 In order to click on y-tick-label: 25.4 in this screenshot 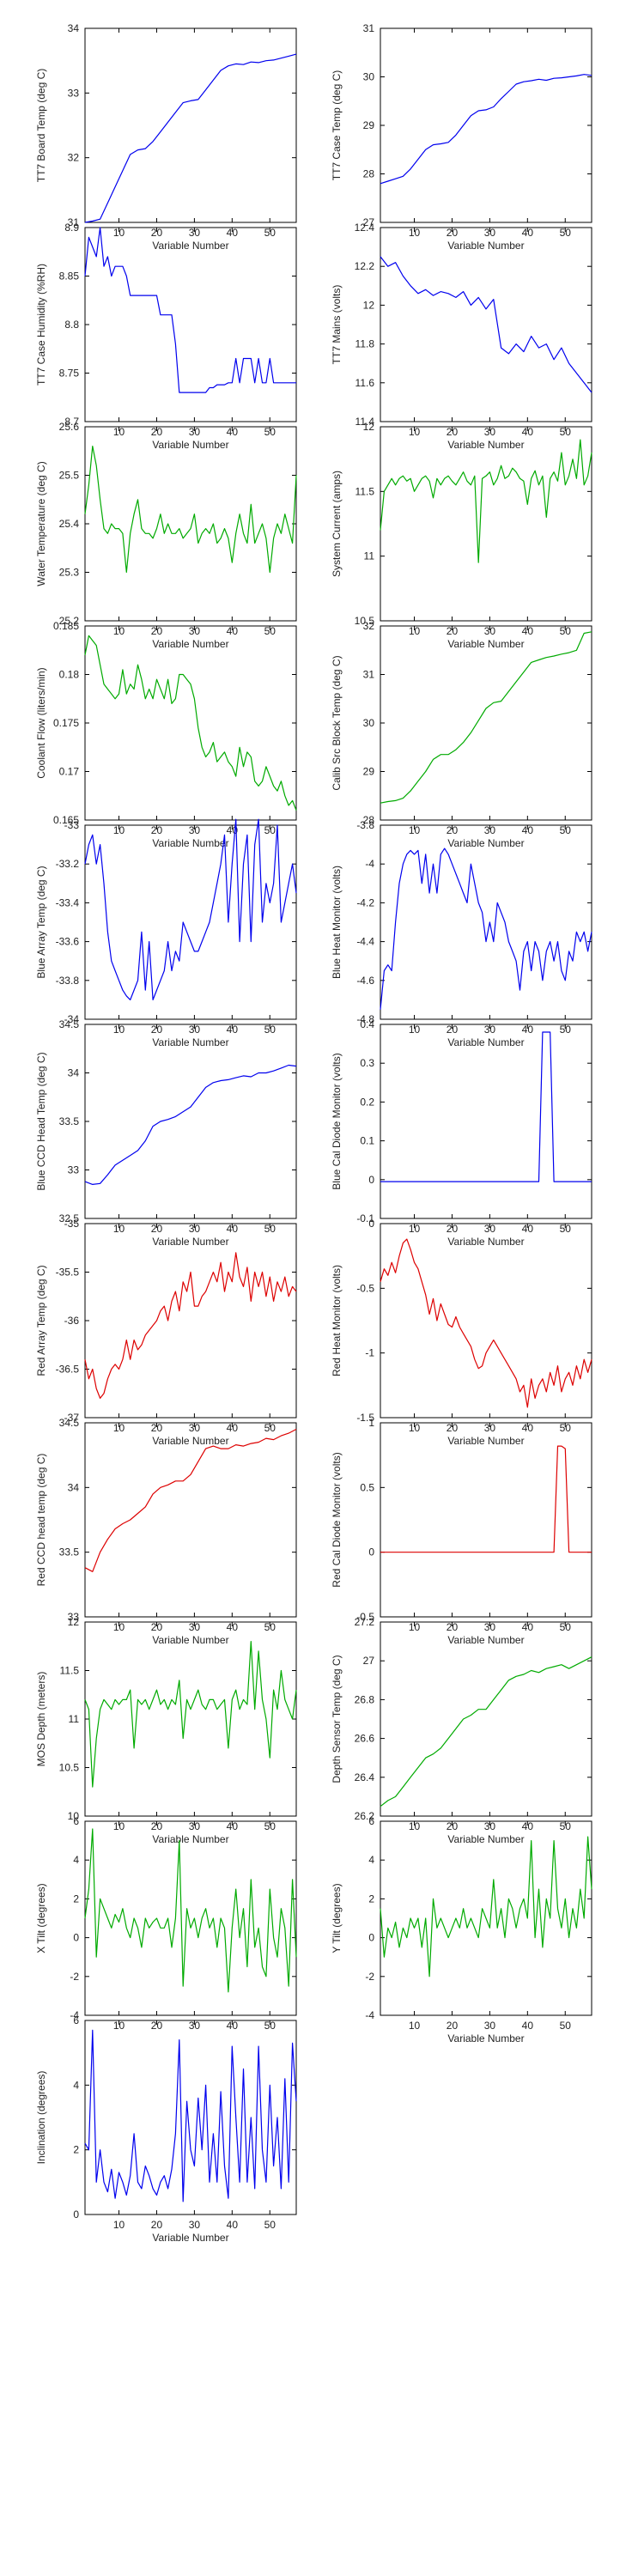, I will do `click(69, 524)`.